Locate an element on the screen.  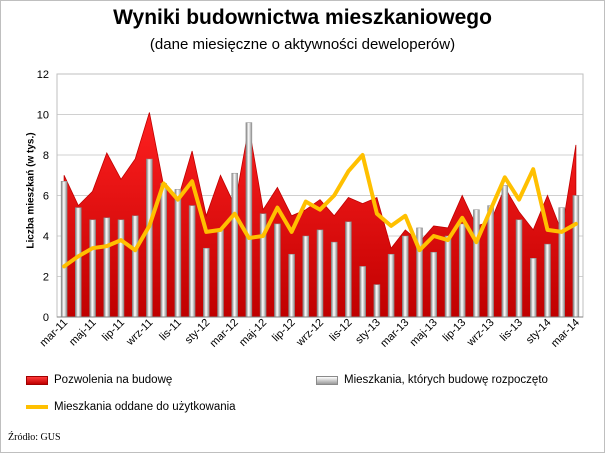
legend-label-started: Mieszkania, których budowę rozpoczęto is located at coordinates (446, 380).